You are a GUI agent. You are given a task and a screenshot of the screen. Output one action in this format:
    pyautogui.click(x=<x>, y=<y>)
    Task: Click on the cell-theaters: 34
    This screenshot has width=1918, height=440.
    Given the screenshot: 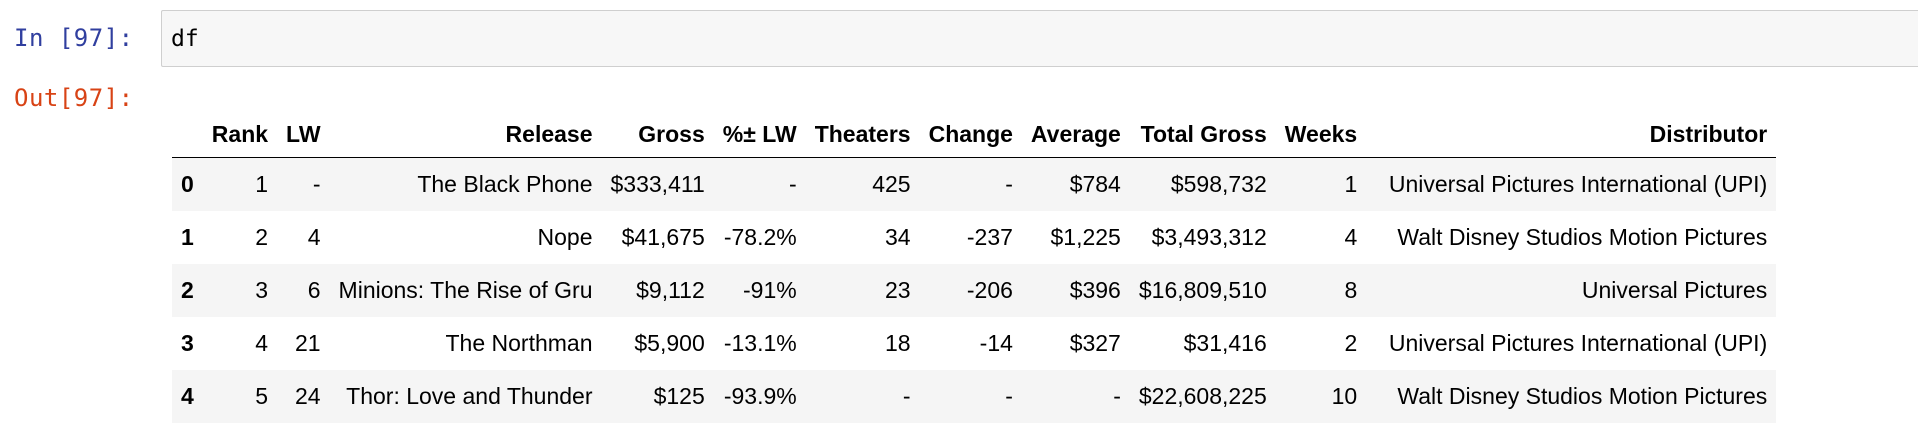 What is the action you would take?
    pyautogui.click(x=897, y=237)
    